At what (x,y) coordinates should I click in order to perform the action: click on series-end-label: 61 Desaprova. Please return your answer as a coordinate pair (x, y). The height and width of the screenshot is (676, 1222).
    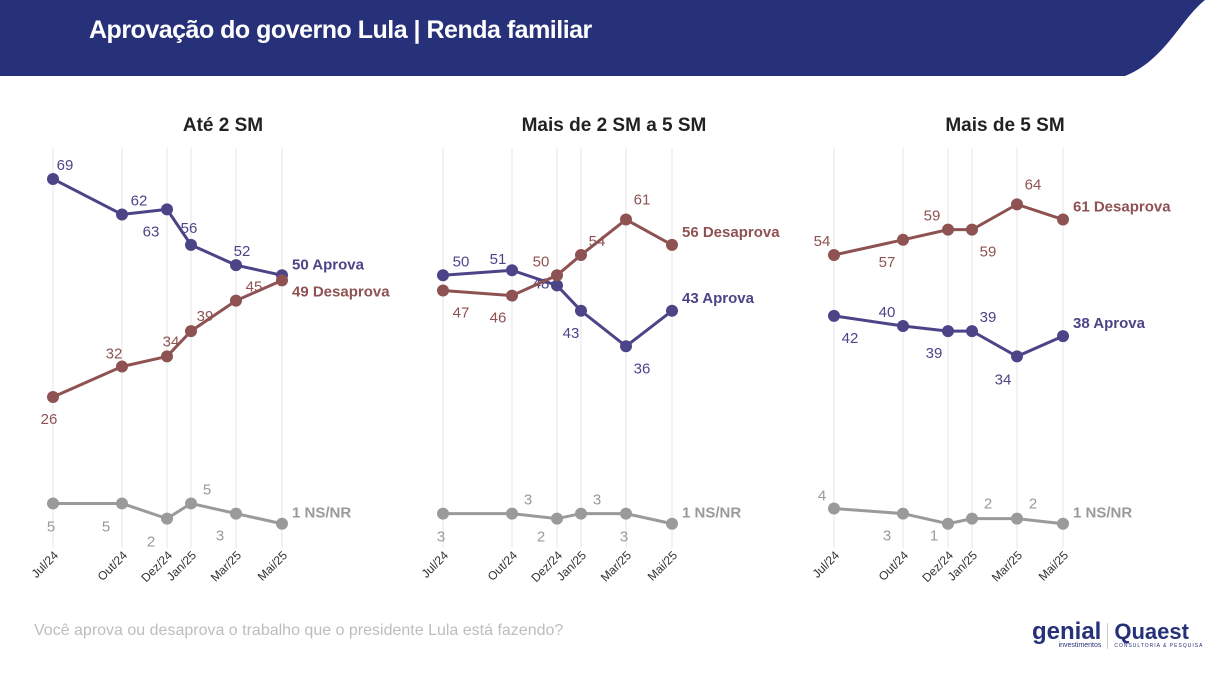
    Looking at the image, I should click on (1122, 207).